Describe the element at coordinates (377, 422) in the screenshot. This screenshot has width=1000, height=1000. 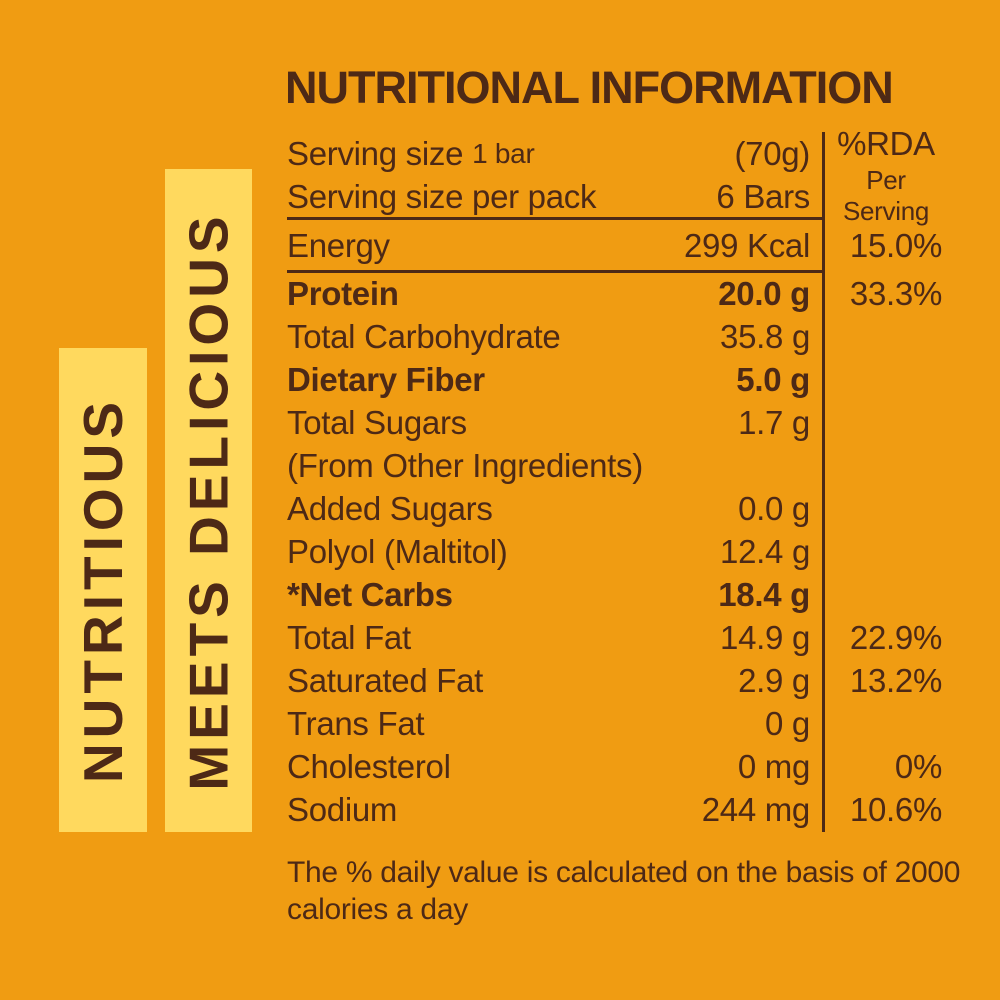
I see `nutrient-label: Total Sugars` at that location.